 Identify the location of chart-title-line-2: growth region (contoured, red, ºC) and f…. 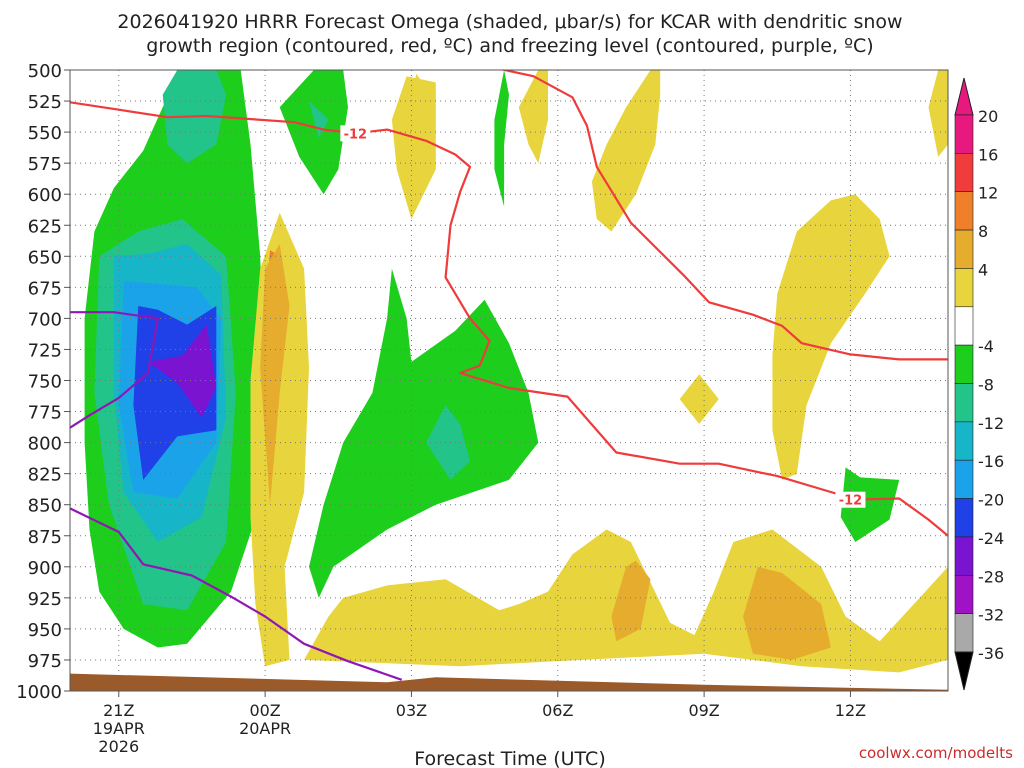
(509, 46).